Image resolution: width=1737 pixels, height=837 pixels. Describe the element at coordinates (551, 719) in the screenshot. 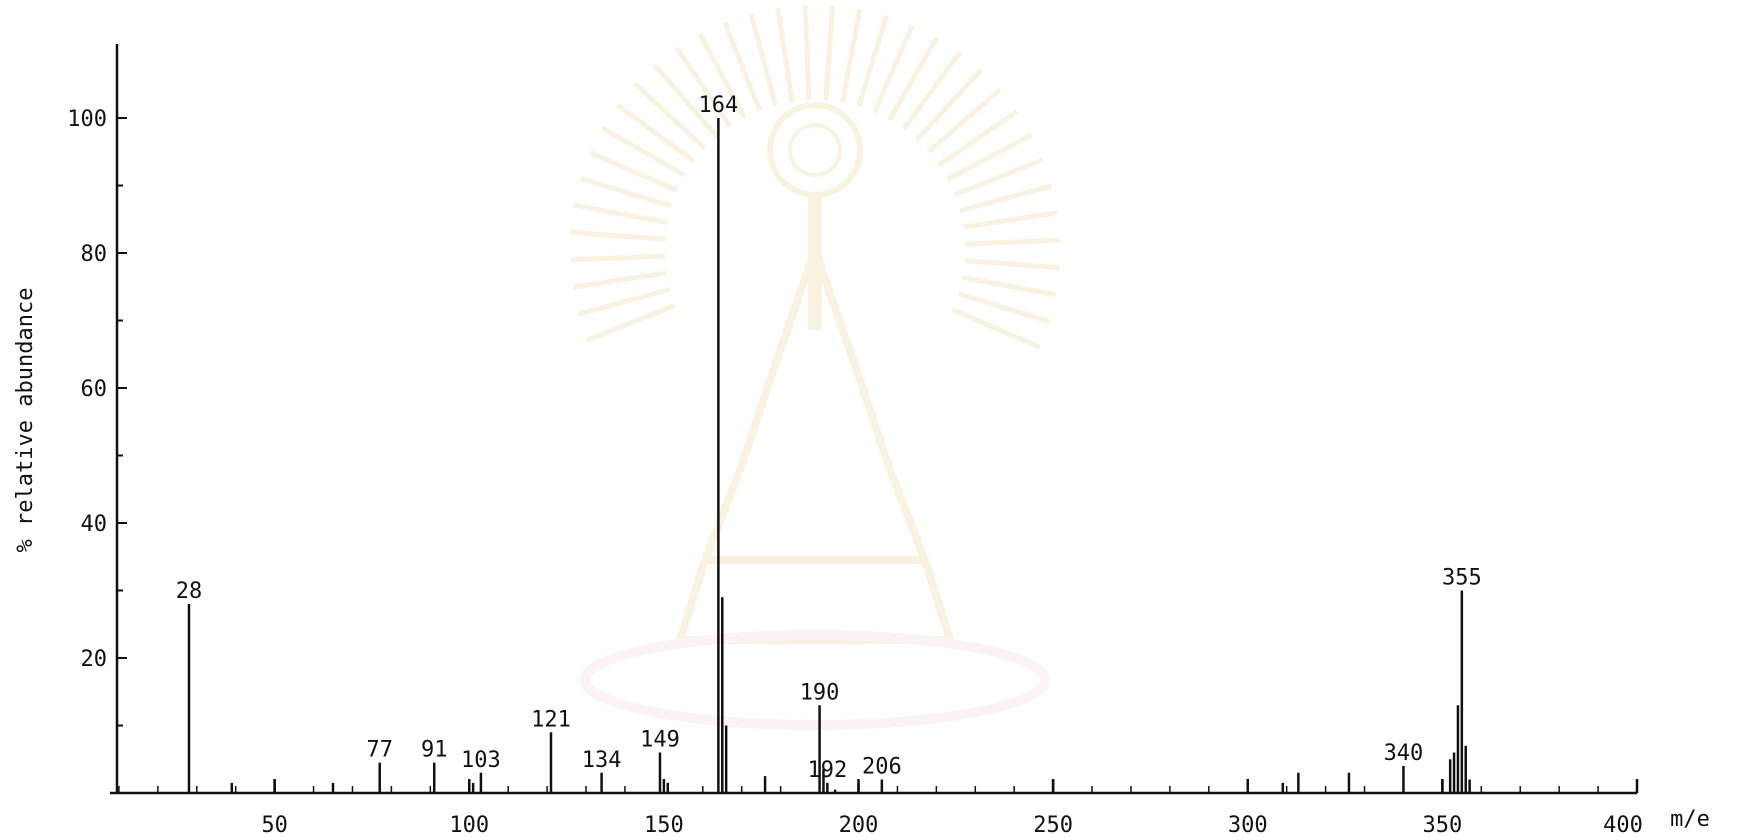

I see `peak-label: 121` at that location.